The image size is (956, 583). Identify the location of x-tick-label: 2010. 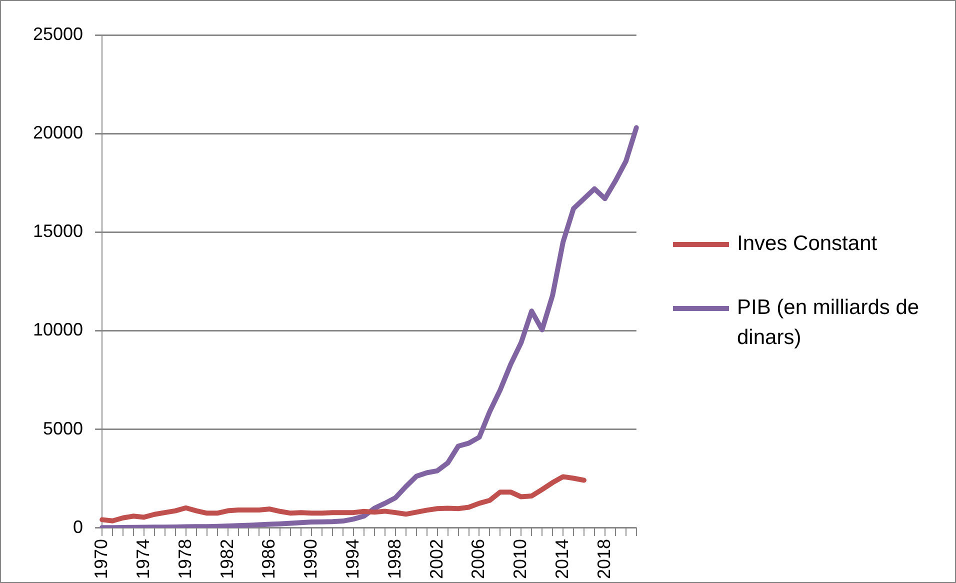
(520, 559).